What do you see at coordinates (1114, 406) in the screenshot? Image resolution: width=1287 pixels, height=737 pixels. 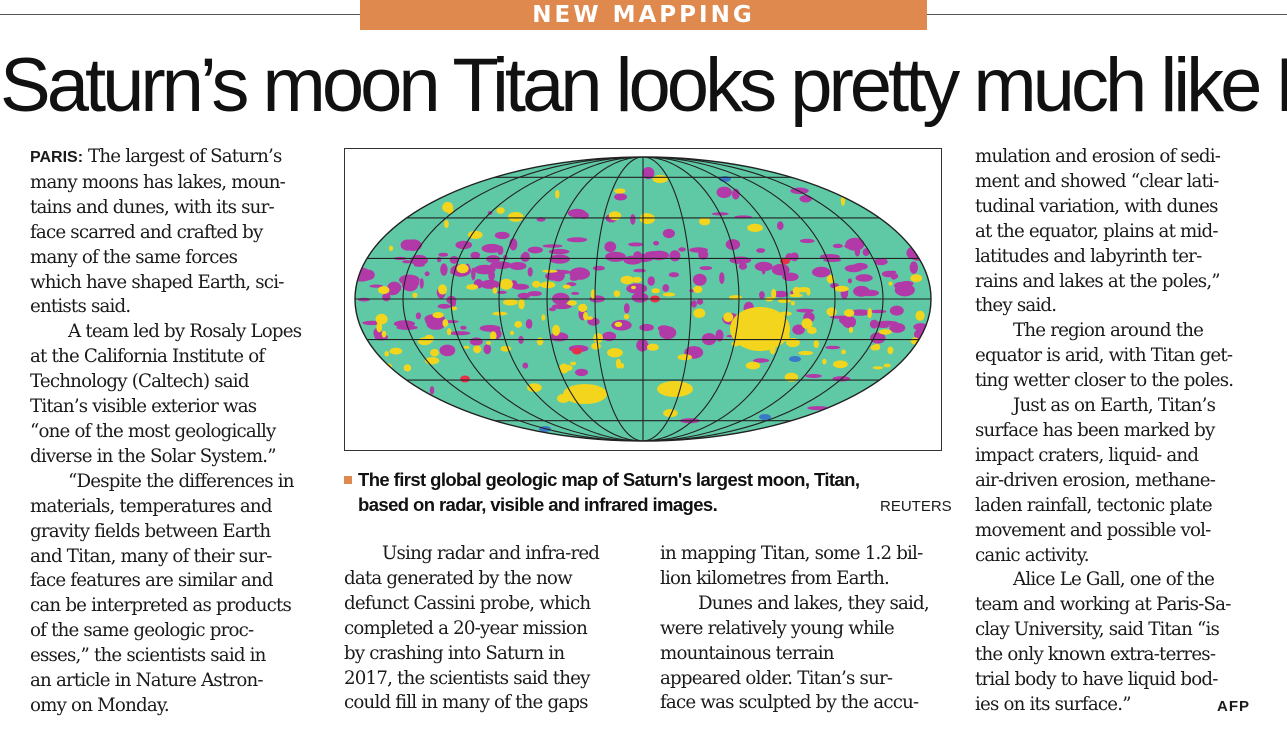 I see `text-line: Just as on Earth, Titan’s` at bounding box center [1114, 406].